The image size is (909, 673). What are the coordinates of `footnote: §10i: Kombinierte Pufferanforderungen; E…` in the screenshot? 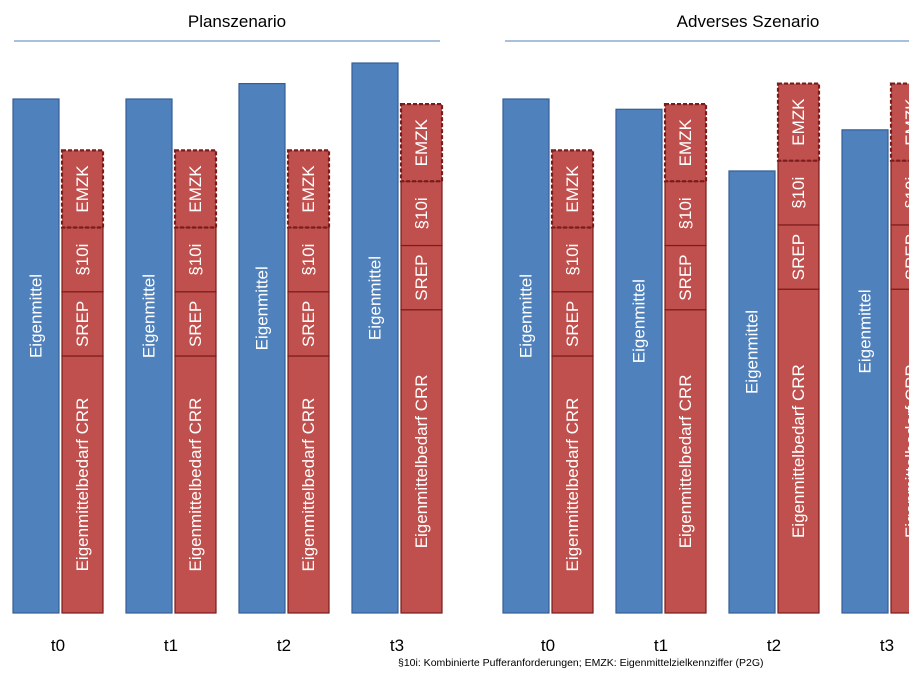 It's located at (581, 663).